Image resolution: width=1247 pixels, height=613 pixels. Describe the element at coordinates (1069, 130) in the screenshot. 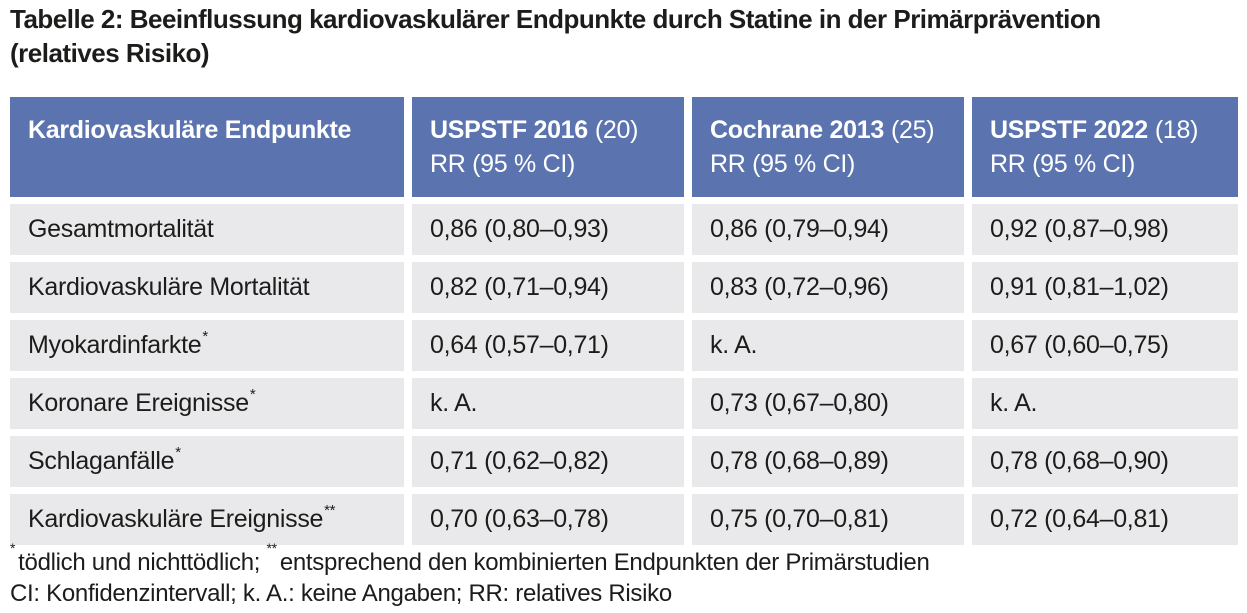

I see `header-uspstf-2022-name: USPSTF 2022` at that location.